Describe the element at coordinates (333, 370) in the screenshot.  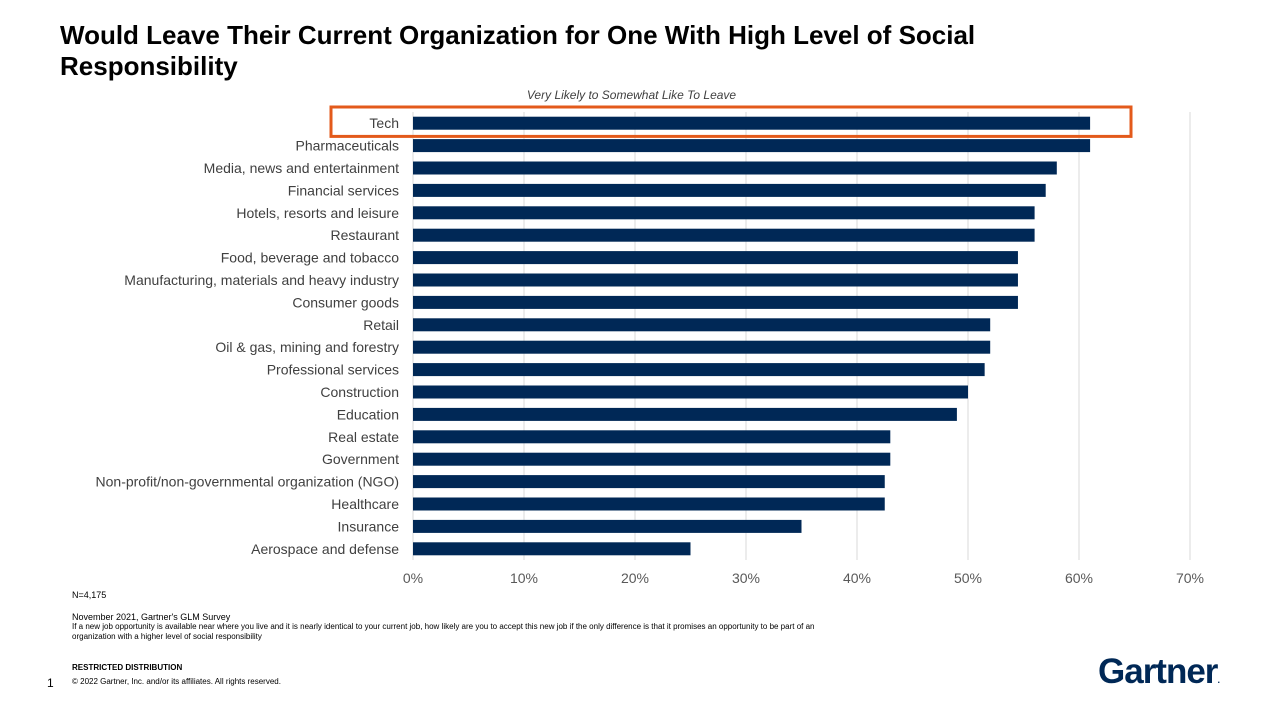
I see `category-label: Professional services` at that location.